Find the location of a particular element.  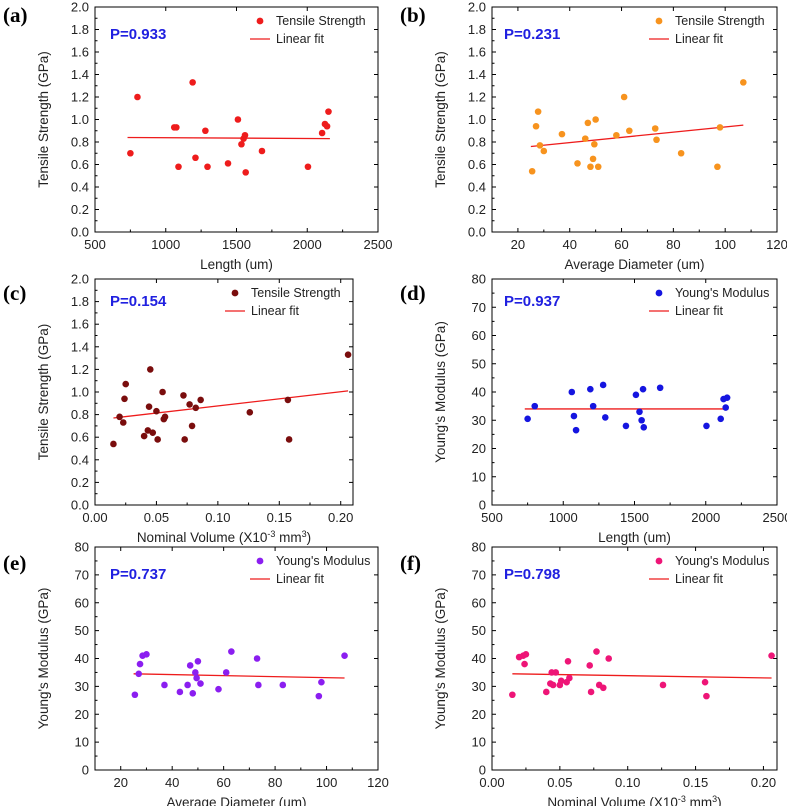

p-value: P=0.737 is located at coordinates (138, 574).